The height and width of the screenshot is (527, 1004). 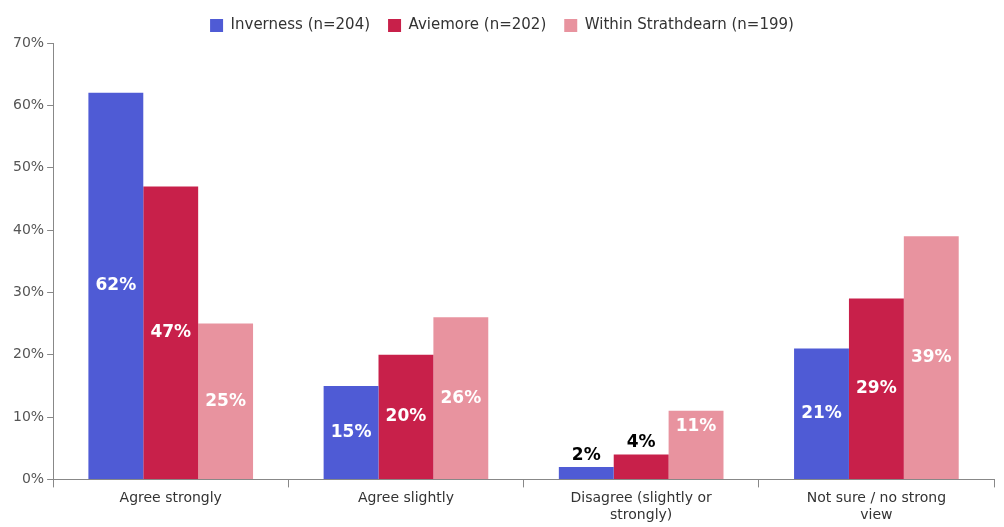 I want to click on legend-label: Inverness (n=204), so click(x=300, y=24).